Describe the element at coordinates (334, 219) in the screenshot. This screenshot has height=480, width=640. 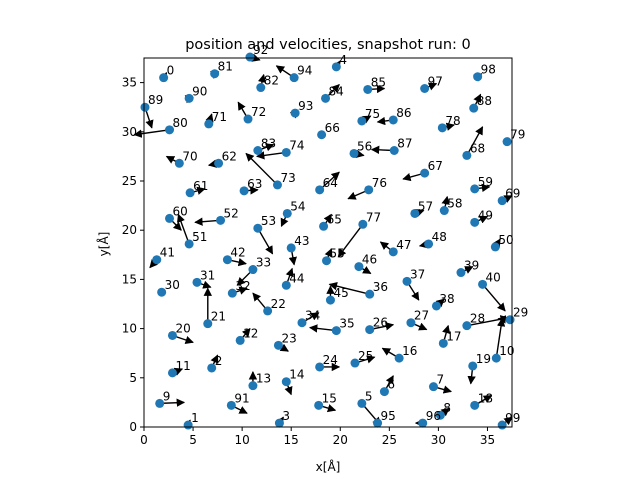
I see `point-label: 65` at that location.